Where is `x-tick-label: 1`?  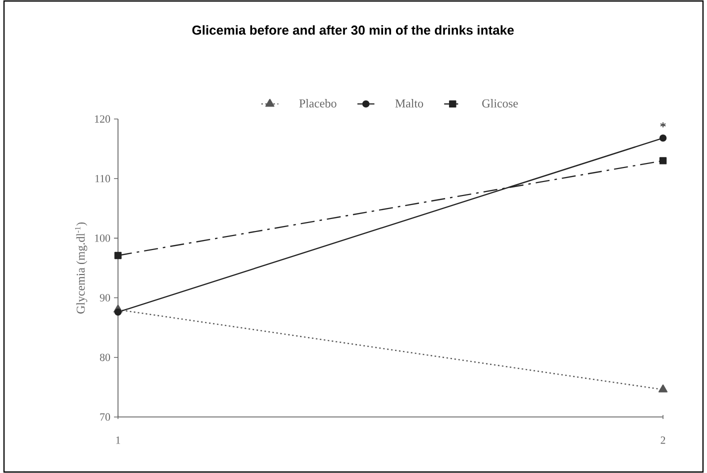 x-tick-label: 1 is located at coordinates (118, 440).